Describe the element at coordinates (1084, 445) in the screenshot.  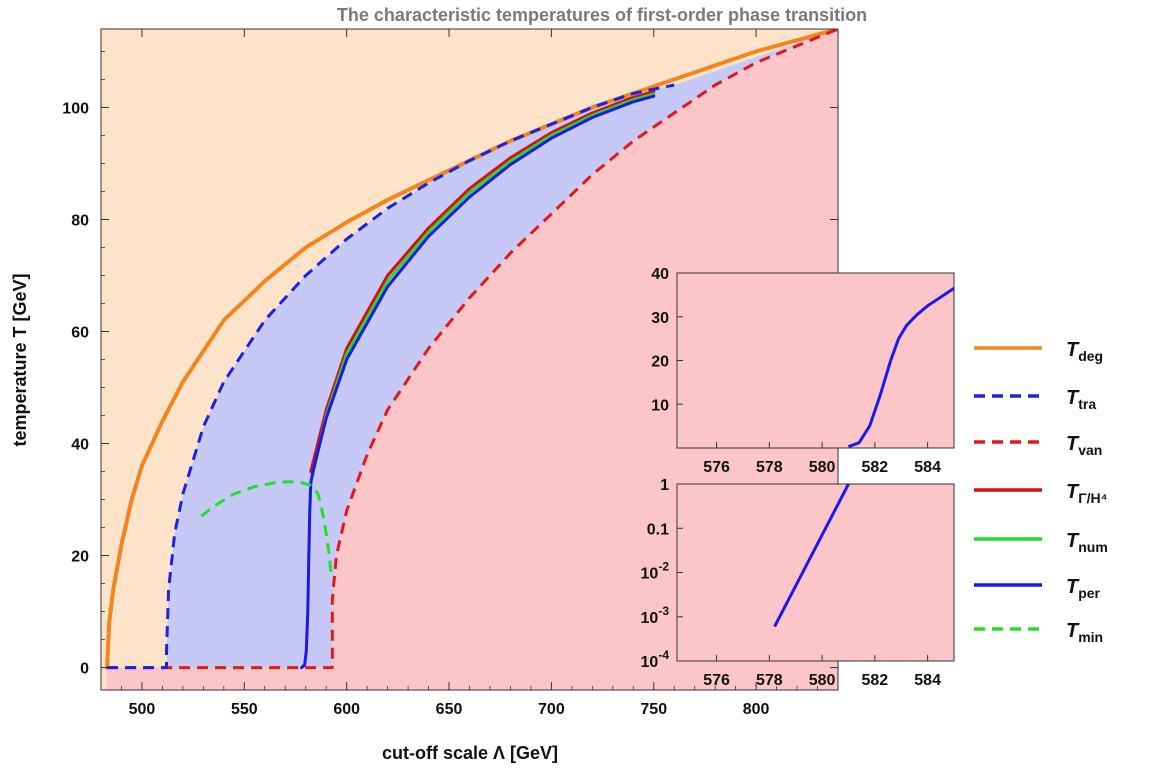
I see `legend-label: Tvan` at that location.